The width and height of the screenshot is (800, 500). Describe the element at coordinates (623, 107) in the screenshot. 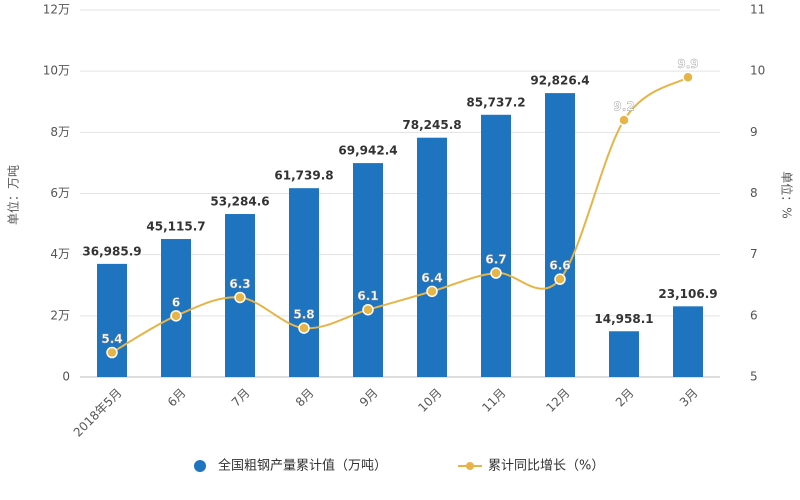

I see `line-value-label: 9.2` at that location.